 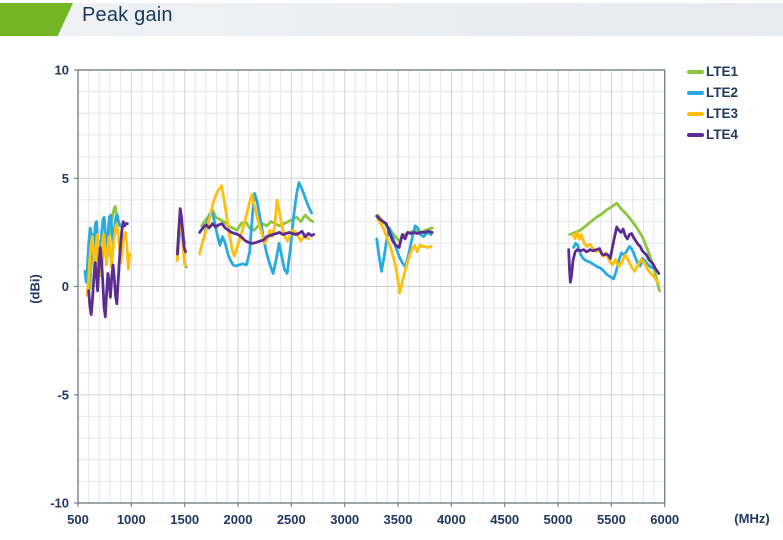 What do you see at coordinates (184, 519) in the screenshot?
I see `x-tick-label: 1500` at bounding box center [184, 519].